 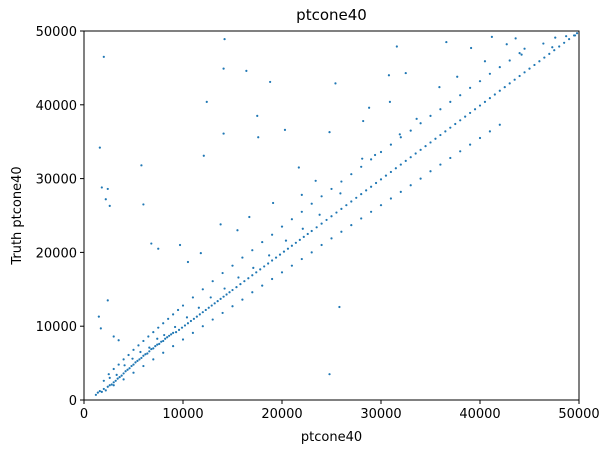 What do you see at coordinates (281, 414) in the screenshot?
I see `x-tick-label: 20000` at bounding box center [281, 414].